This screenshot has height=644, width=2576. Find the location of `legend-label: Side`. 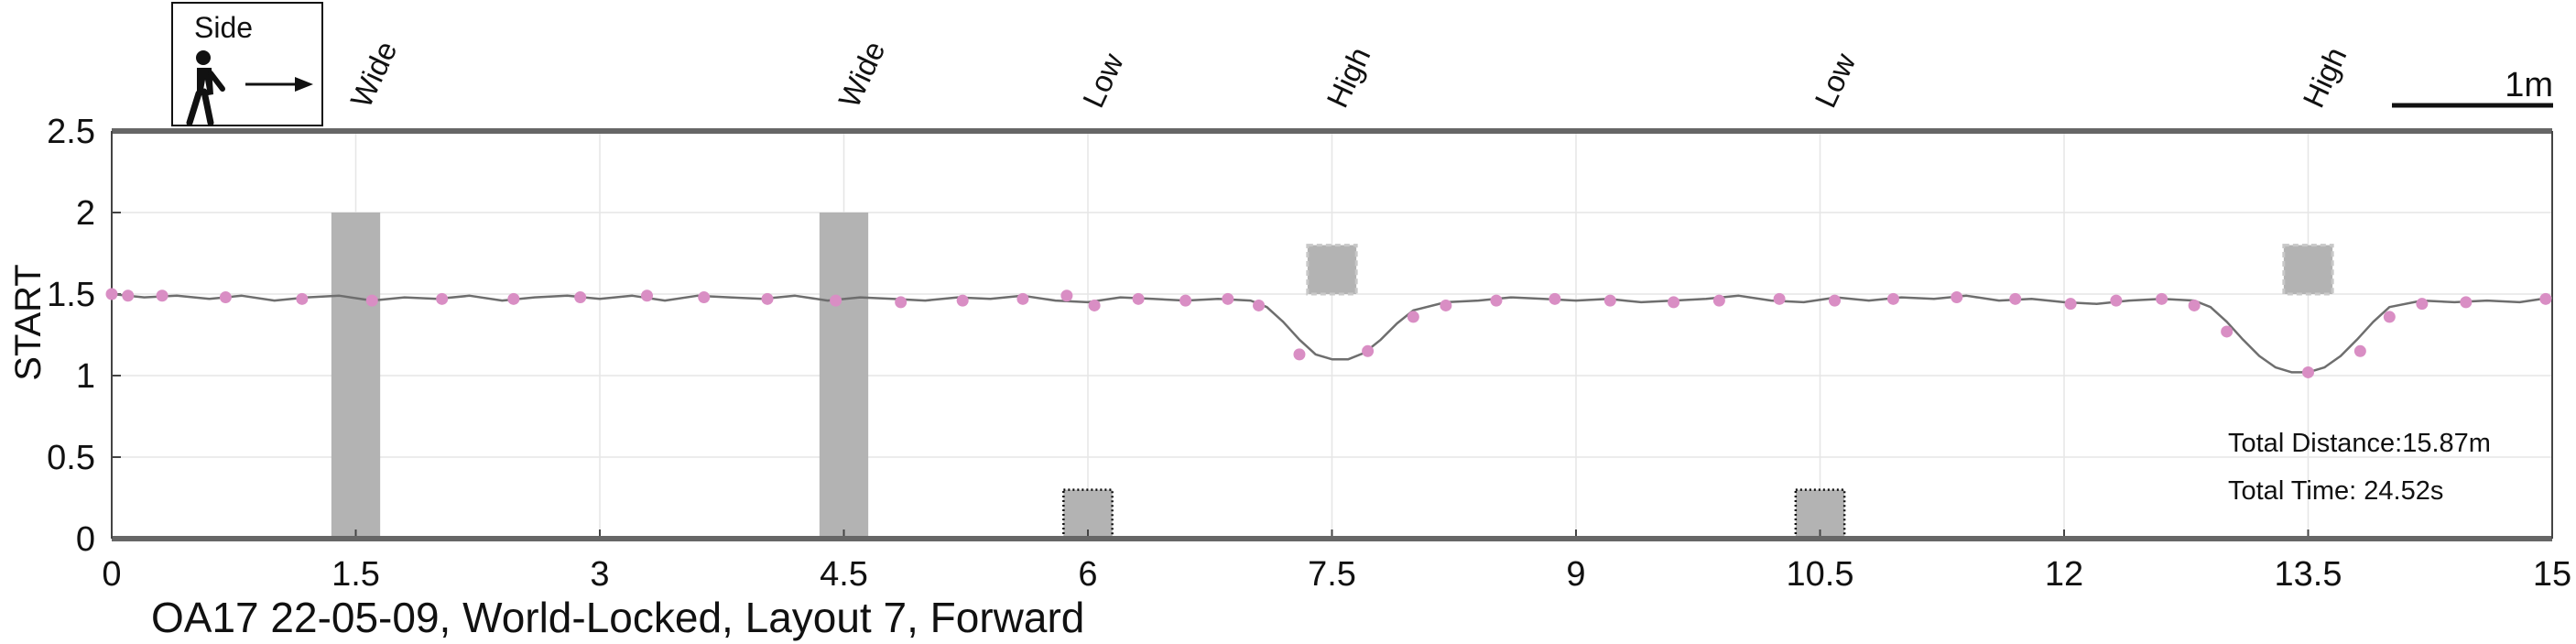

legend-label: Side is located at coordinates (223, 28).